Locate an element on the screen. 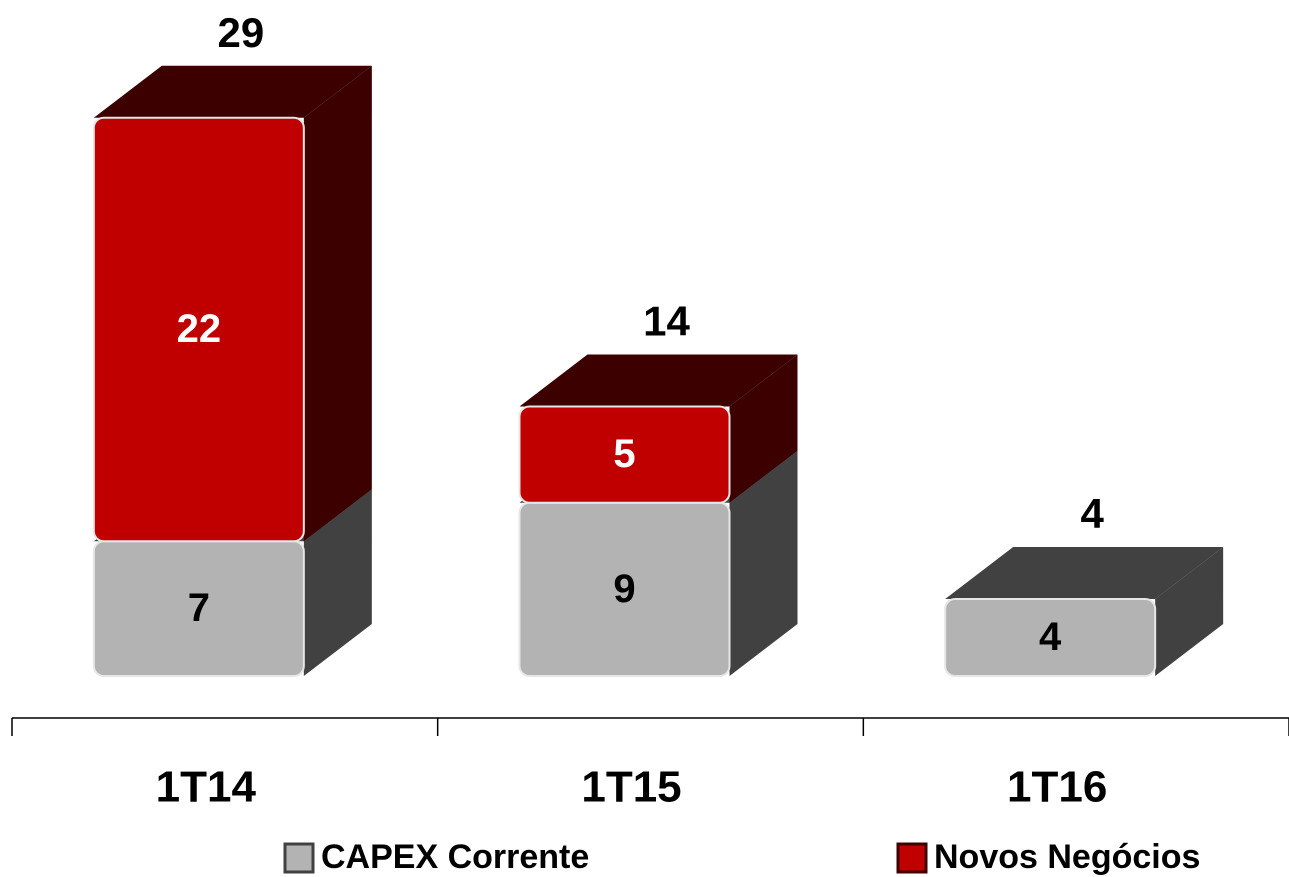 Image resolution: width=1289 pixels, height=877 pixels. x-tick-label: 1T14 is located at coordinates (206, 787).